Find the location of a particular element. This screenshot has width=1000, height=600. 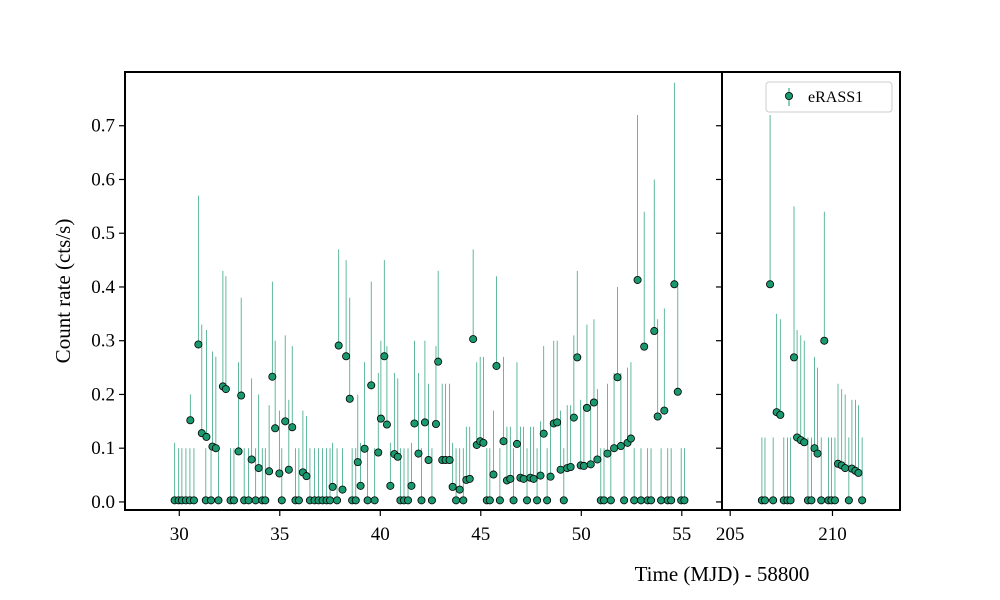

y-axis-label: Count rate (cts/s) is located at coordinates (63, 291).